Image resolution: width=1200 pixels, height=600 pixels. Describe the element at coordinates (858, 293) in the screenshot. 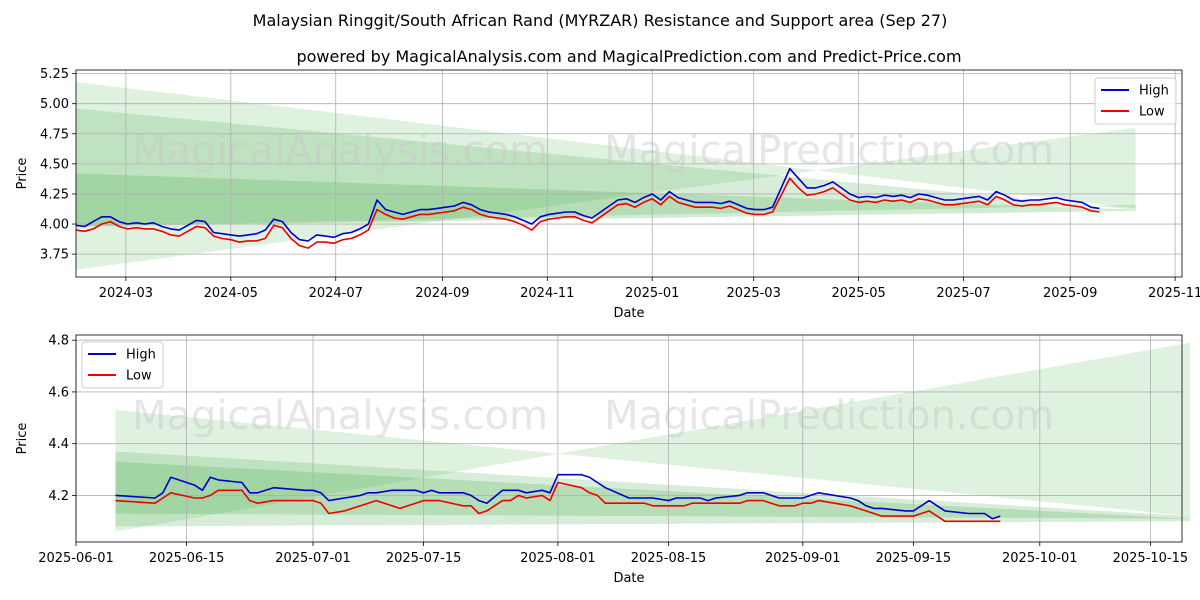

I see `x-tick-label: 2025-05` at that location.